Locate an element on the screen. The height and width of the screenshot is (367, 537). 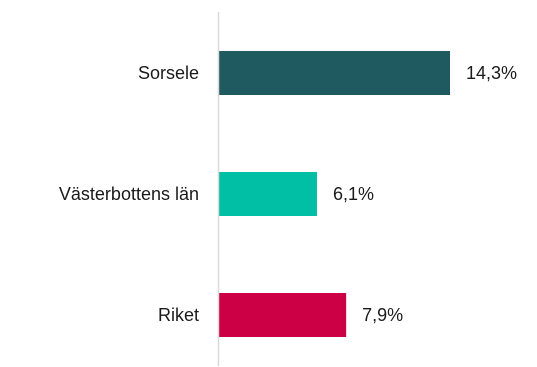
category-label: Riket is located at coordinates (178, 315).